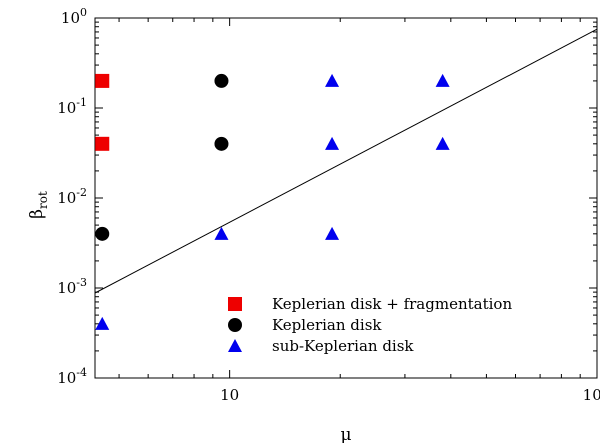 The width and height of the screenshot is (600, 443). Describe the element at coordinates (37, 214) in the screenshot. I see `y-axis-label-main: β` at that location.